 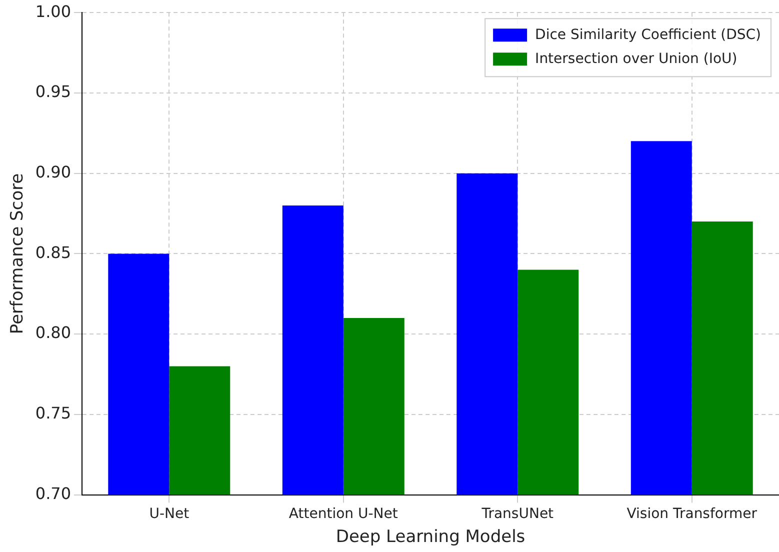 I want to click on y-tick-label: 0.75, so click(x=53, y=413).